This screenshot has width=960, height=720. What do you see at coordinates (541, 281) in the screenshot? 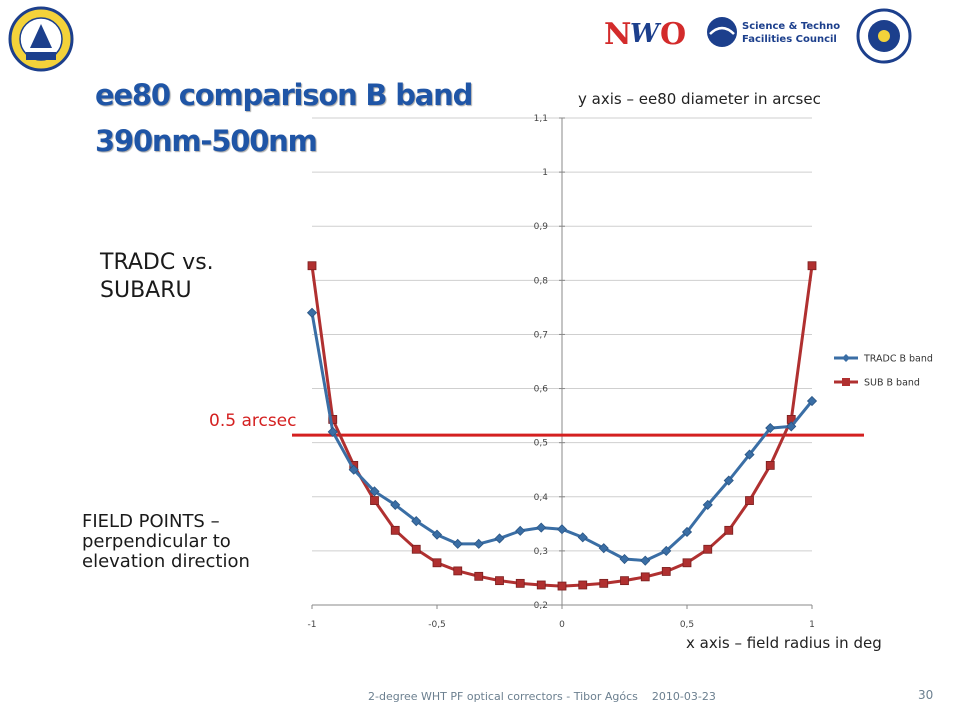
I see `y-tick-label: 0,8` at bounding box center [541, 281].